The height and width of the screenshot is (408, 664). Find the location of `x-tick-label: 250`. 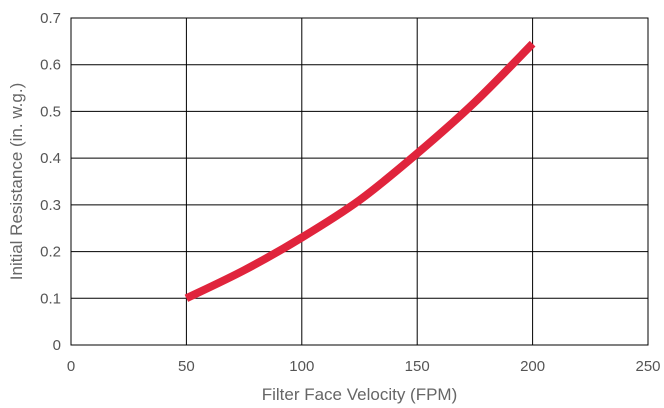

x-tick-label: 250 is located at coordinates (647, 366).